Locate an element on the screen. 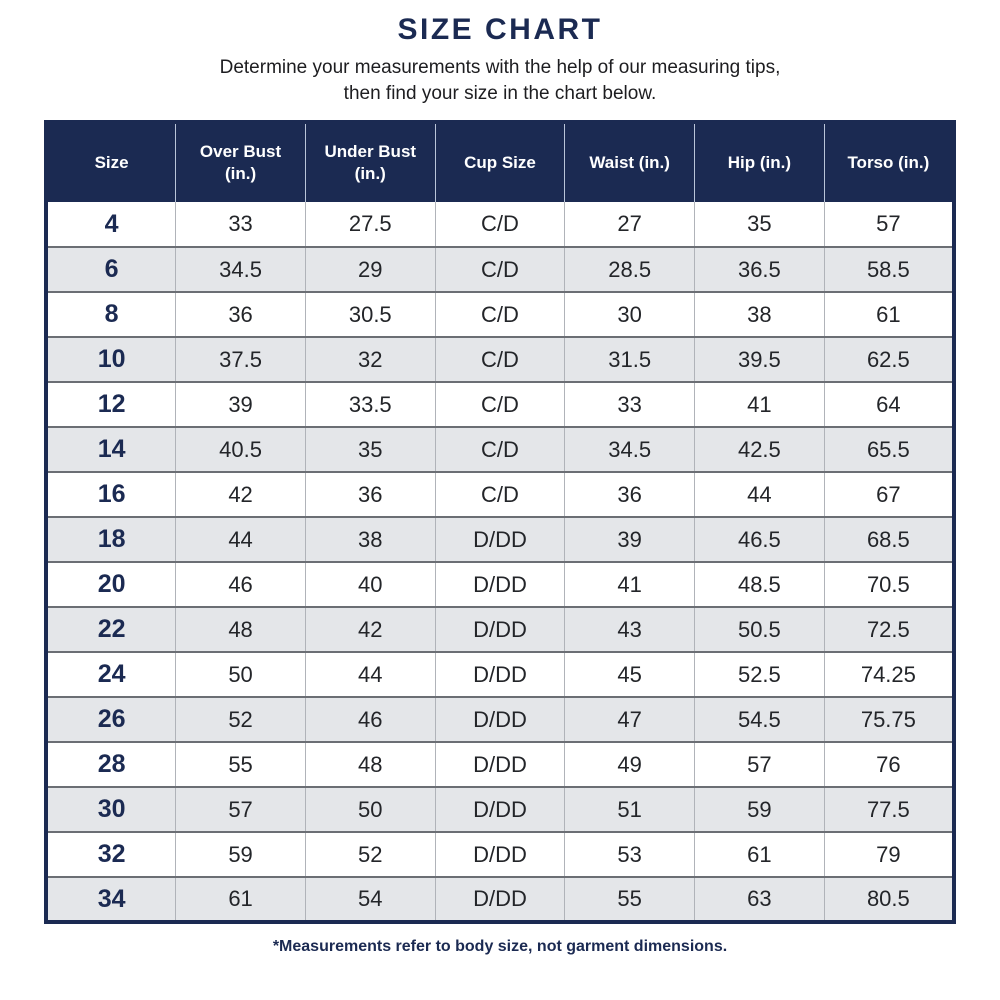 The width and height of the screenshot is (1000, 1000). data-cell-over-bust-in: 37.5 is located at coordinates (240, 359).